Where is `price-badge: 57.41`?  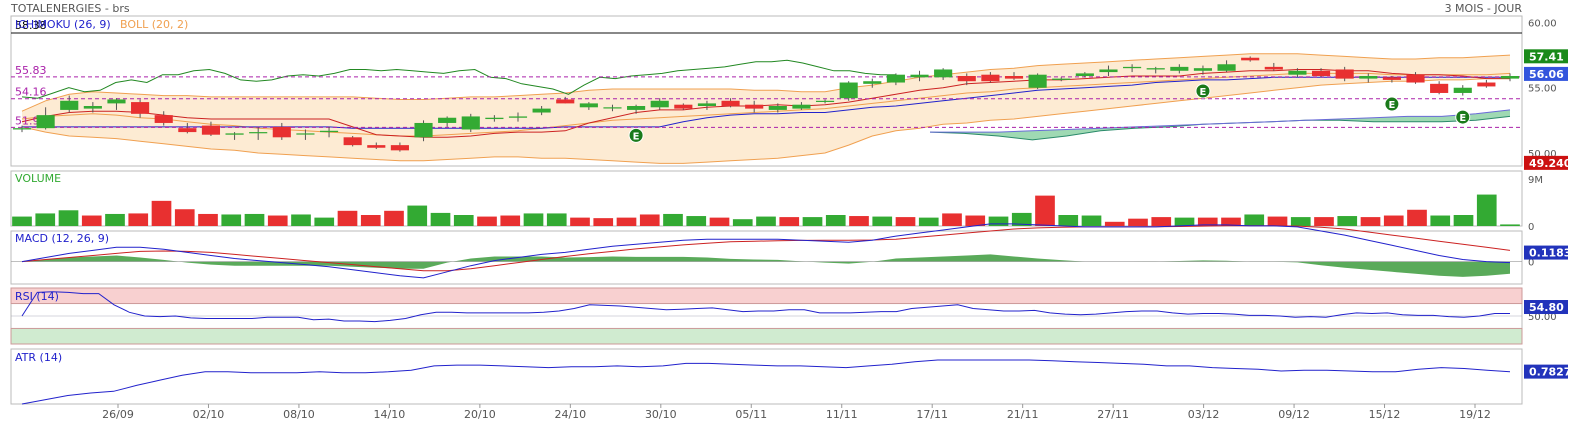 price-badge: 57.41 is located at coordinates (1546, 56).